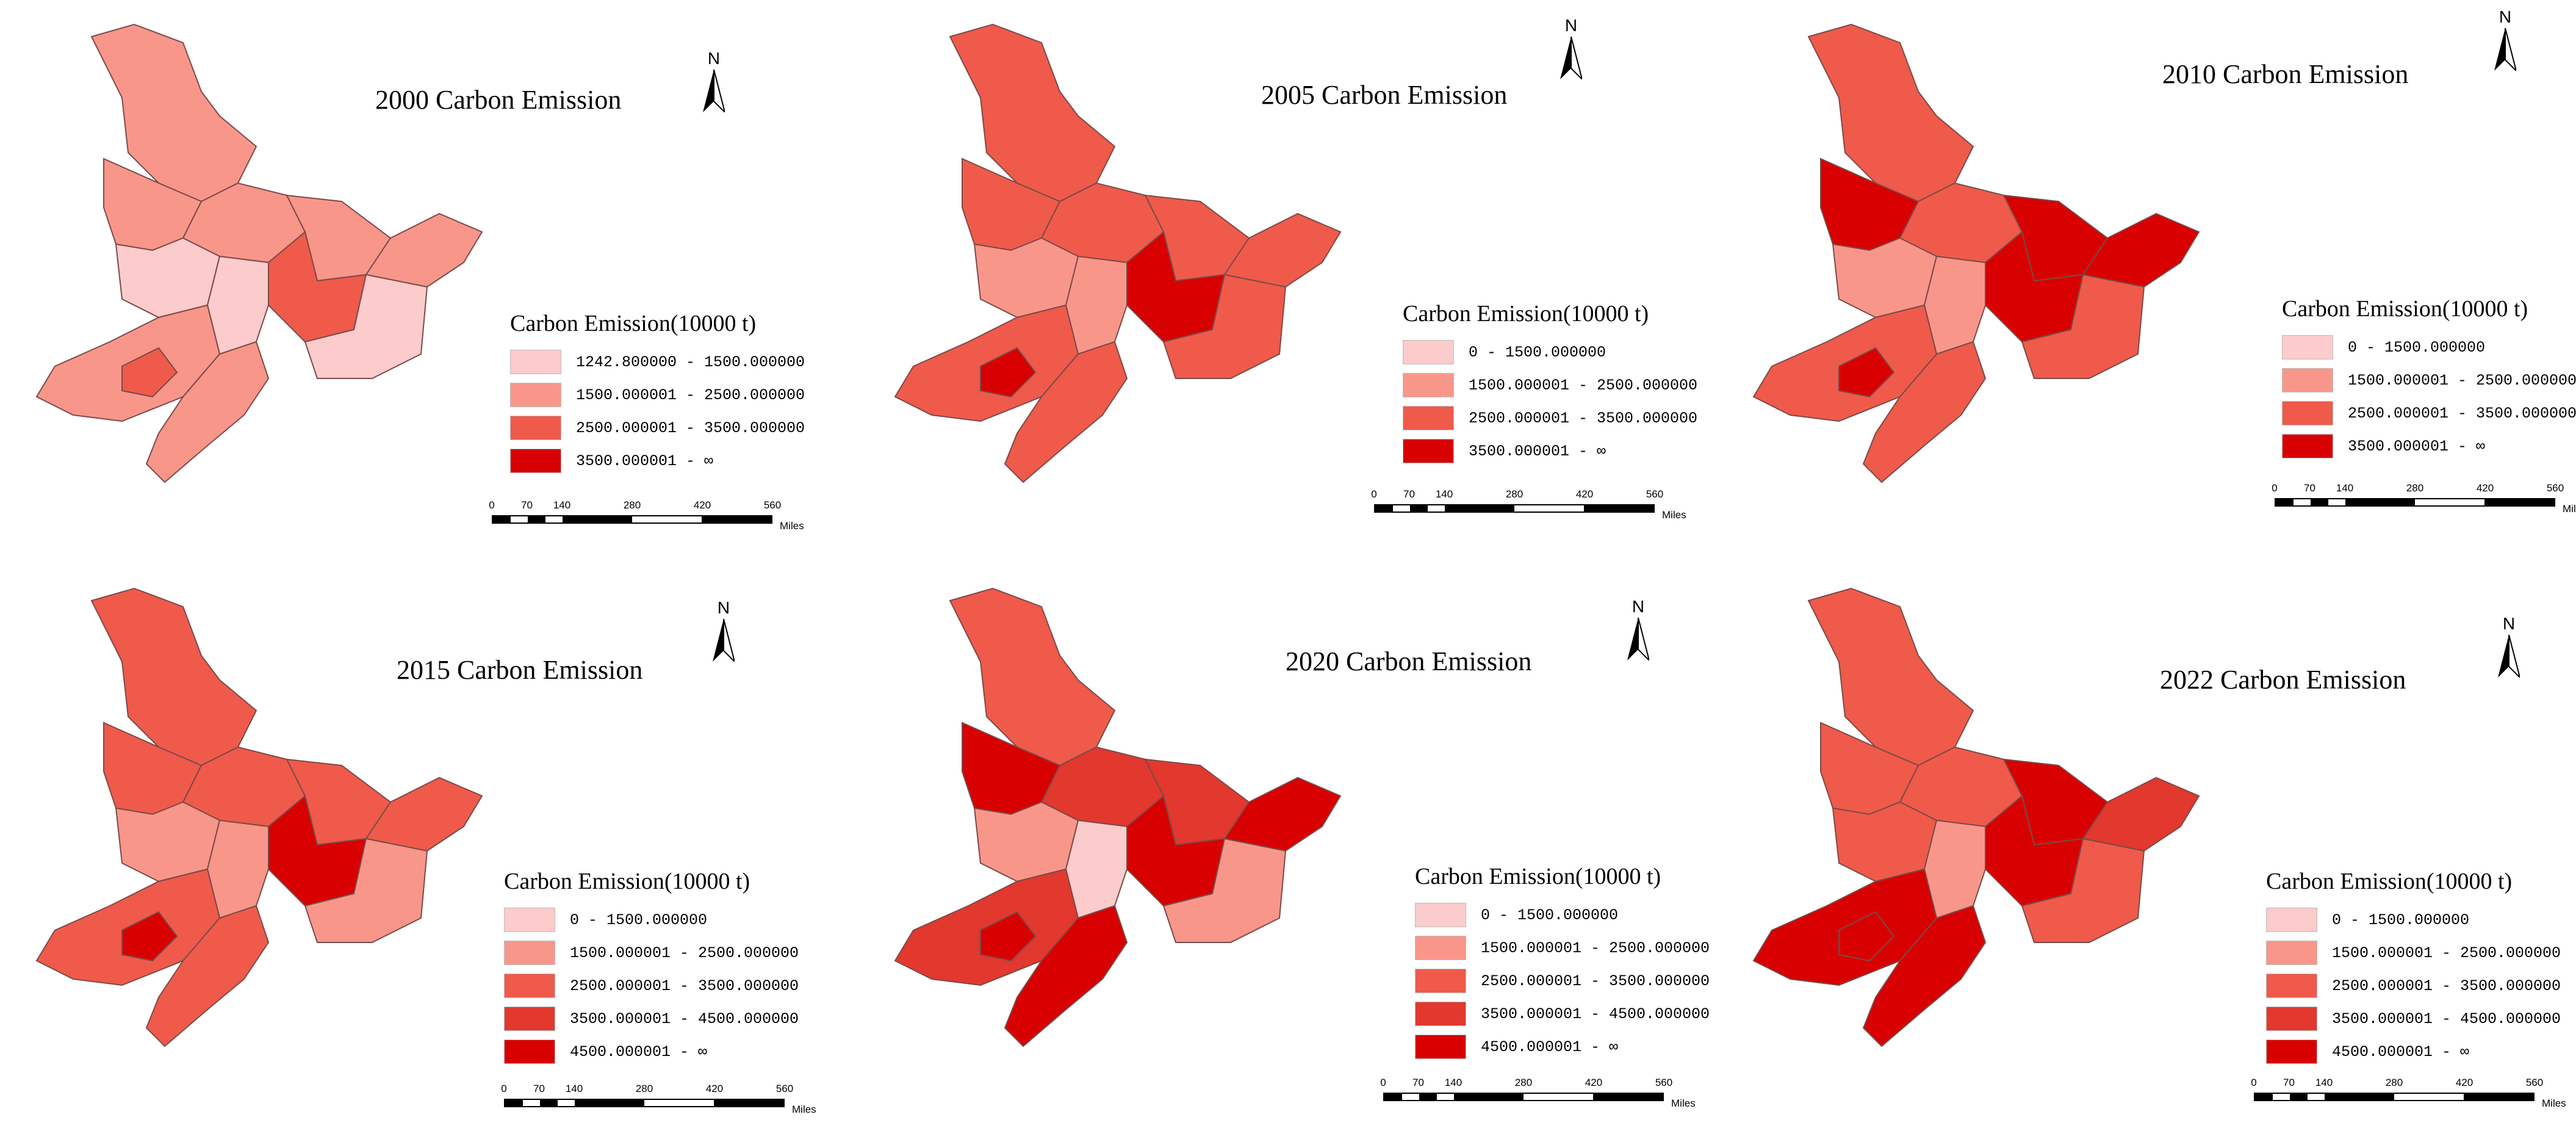 The image size is (2576, 1128). Describe the element at coordinates (657, 460) in the screenshot. I see `legend-item: 3500.000001 - ∞` at that location.